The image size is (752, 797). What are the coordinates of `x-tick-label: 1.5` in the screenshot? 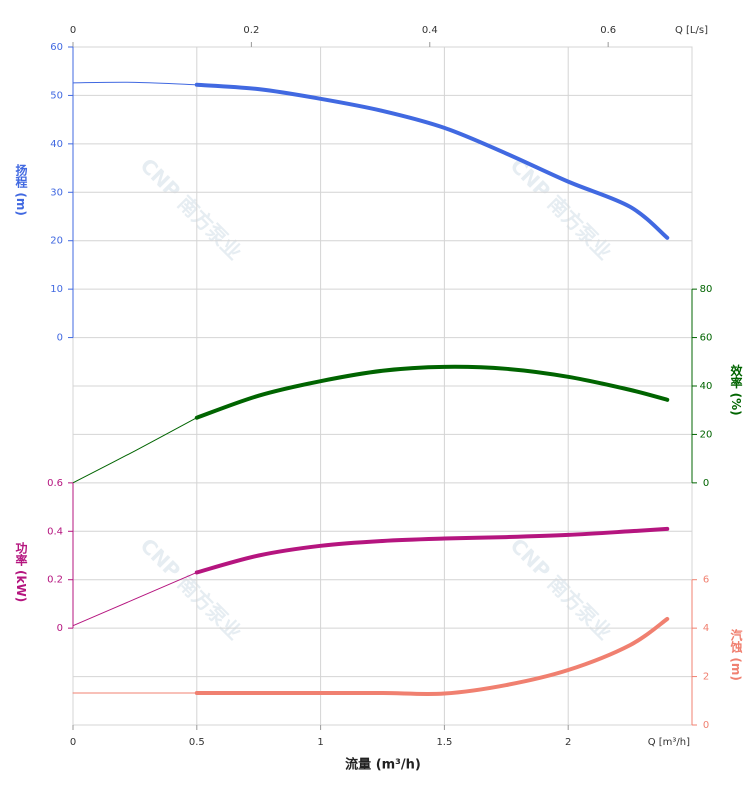 It's located at (444, 742).